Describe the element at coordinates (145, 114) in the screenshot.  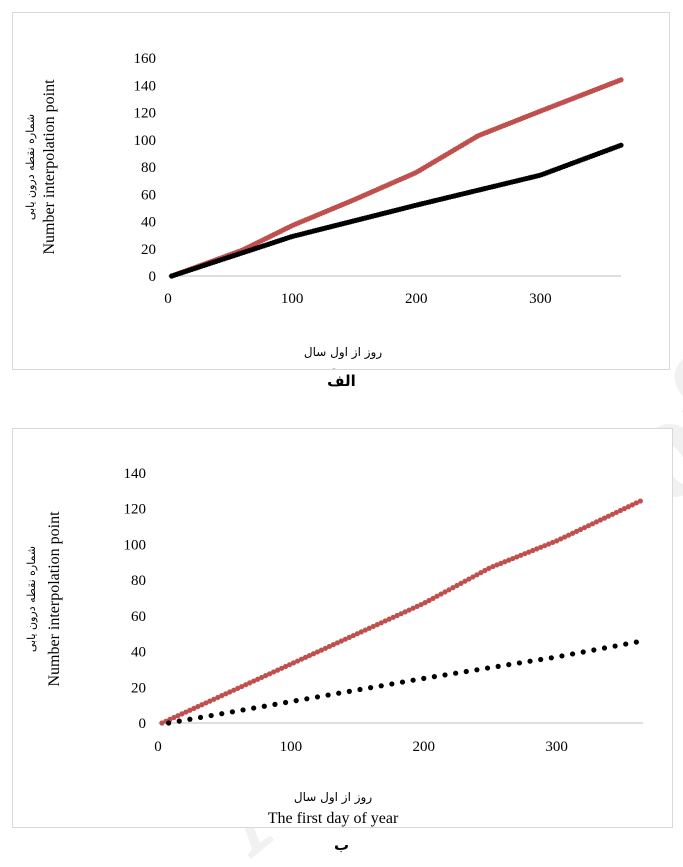
I see `y-tick-label: 120` at that location.